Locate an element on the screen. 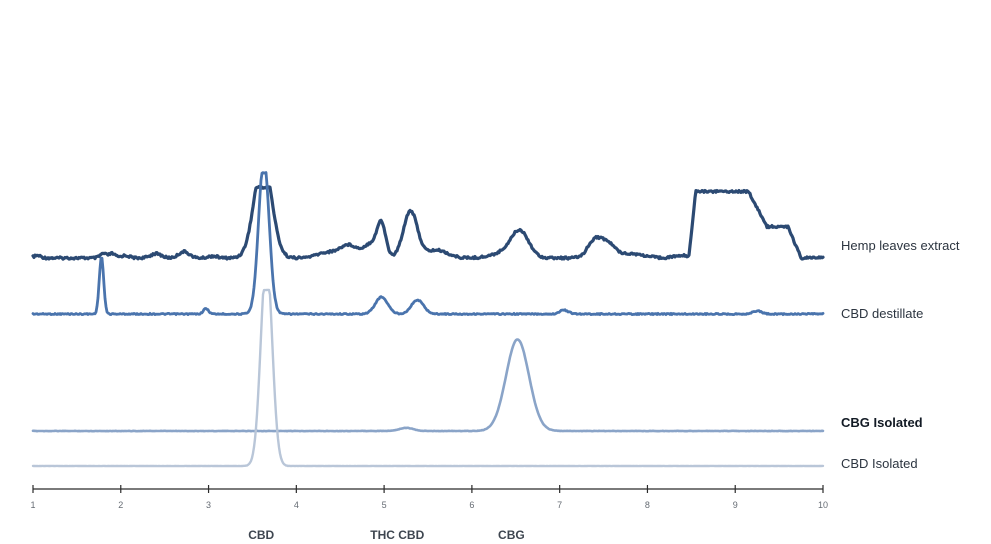  x-tick-label-2: 2 is located at coordinates (120, 505).